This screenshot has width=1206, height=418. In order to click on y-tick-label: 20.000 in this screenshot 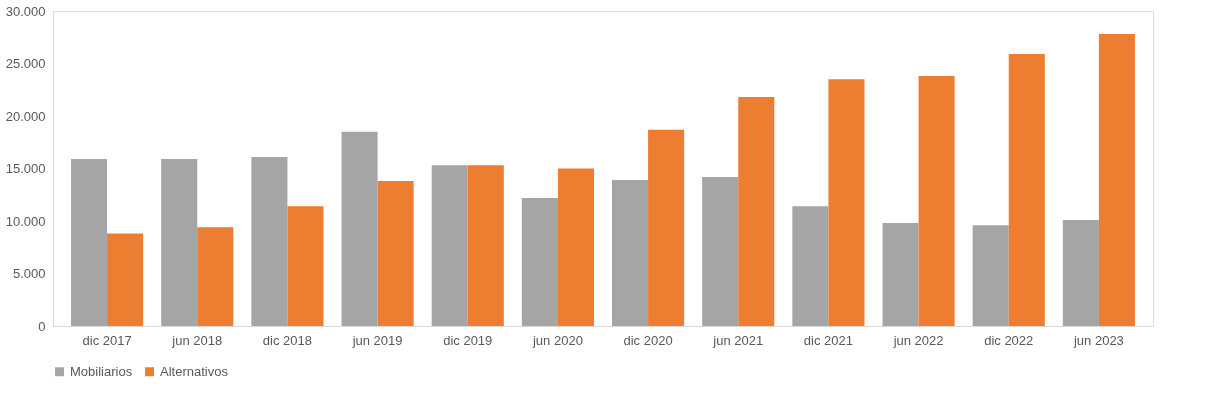, I will do `click(25, 116)`.